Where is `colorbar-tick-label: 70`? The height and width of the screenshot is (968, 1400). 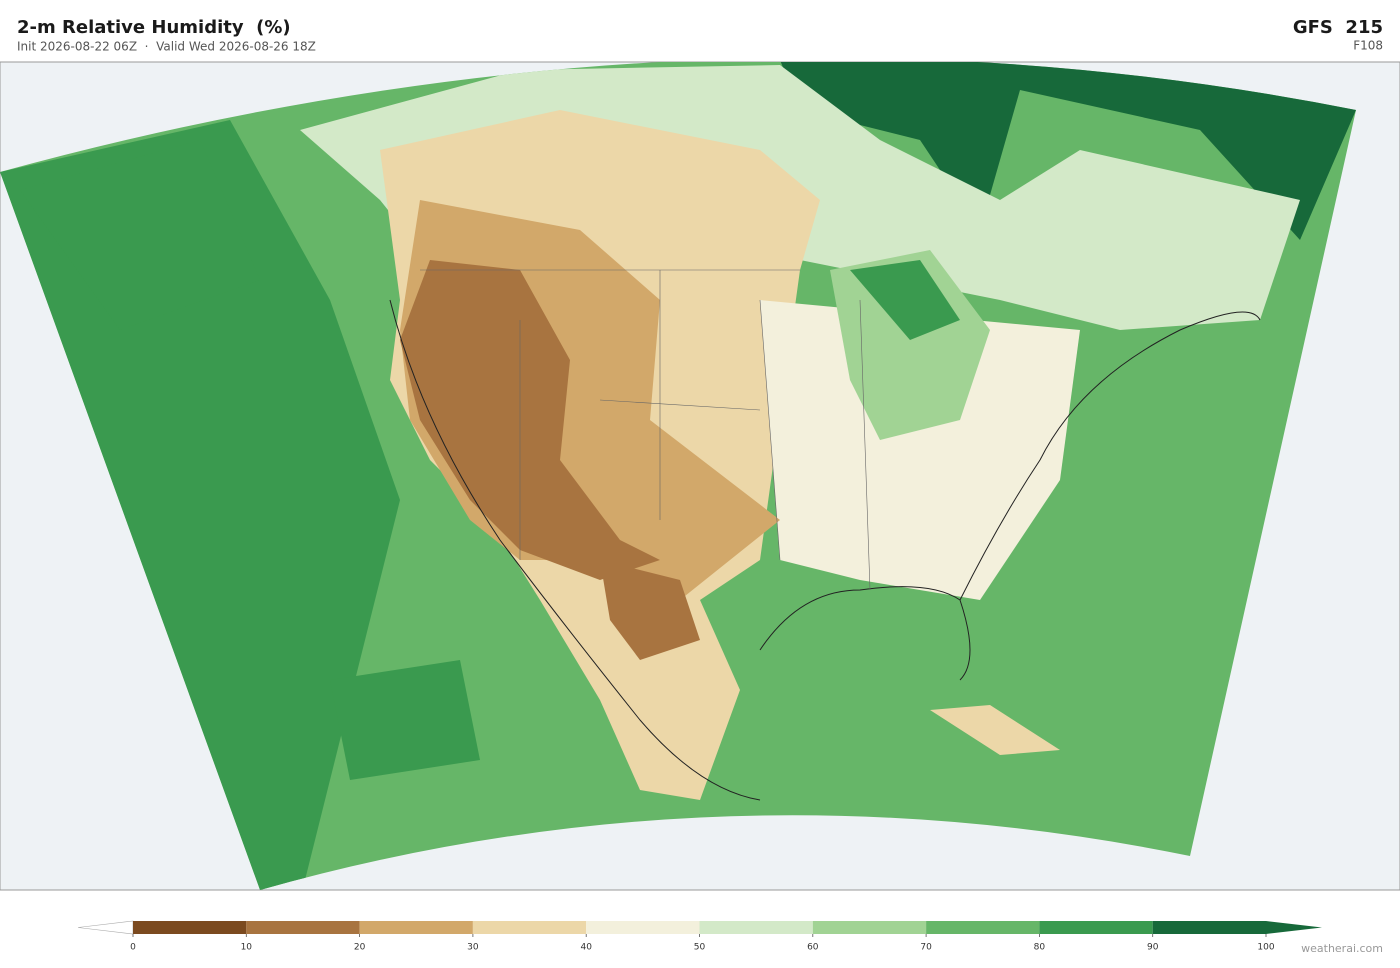
colorbar-tick-label: 70 is located at coordinates (926, 948).